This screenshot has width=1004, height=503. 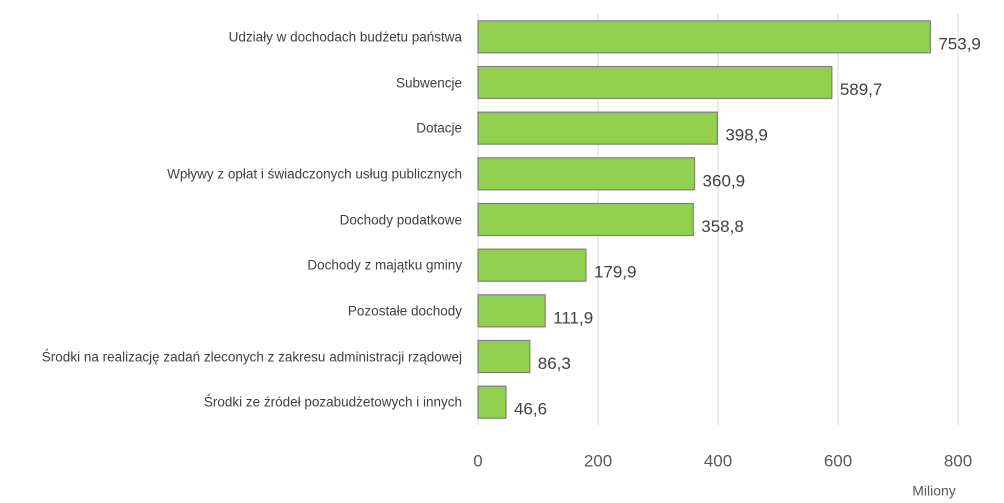 What do you see at coordinates (404, 311) in the screenshot?
I see `y-tick-label: Pozostałe dochody` at bounding box center [404, 311].